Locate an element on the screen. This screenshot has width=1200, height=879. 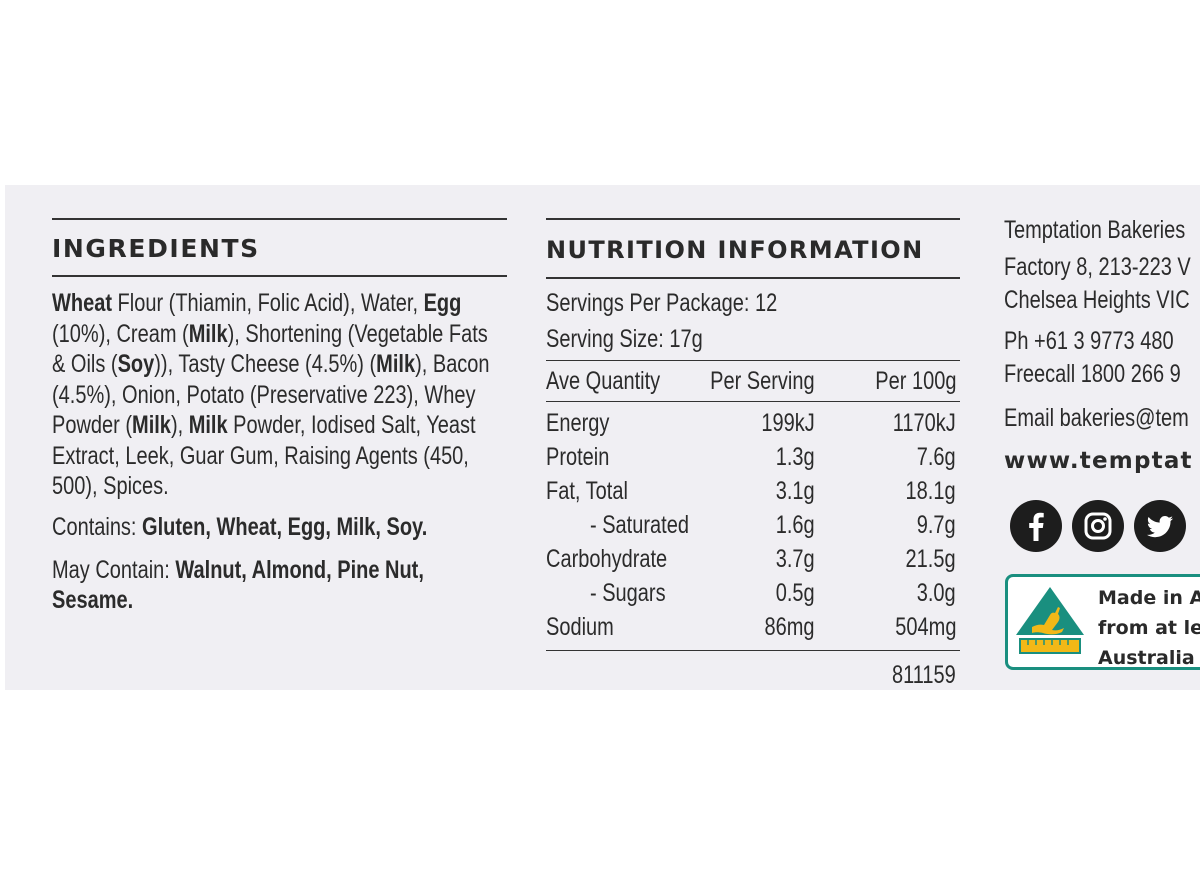
nutrient-name: - Saturated is located at coordinates (639, 525).